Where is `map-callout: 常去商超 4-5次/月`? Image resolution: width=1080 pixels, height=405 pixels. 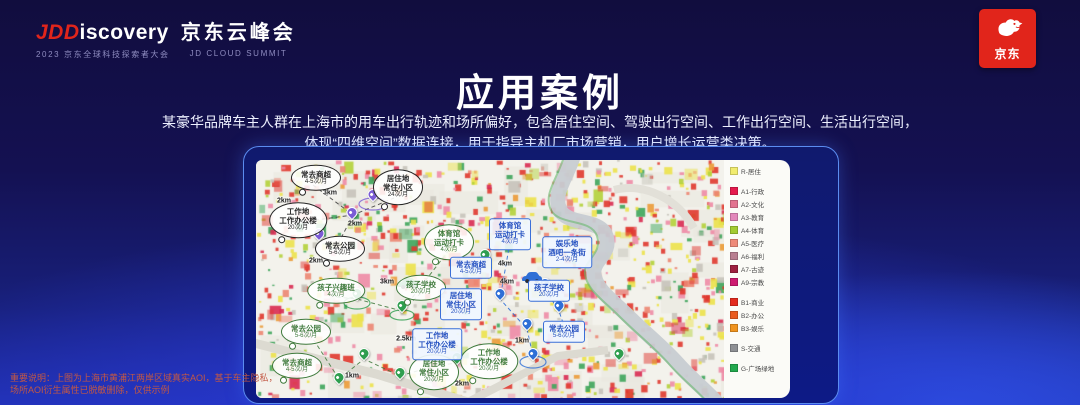
map-callout: 常去商超 4-5次/月 is located at coordinates (316, 180).